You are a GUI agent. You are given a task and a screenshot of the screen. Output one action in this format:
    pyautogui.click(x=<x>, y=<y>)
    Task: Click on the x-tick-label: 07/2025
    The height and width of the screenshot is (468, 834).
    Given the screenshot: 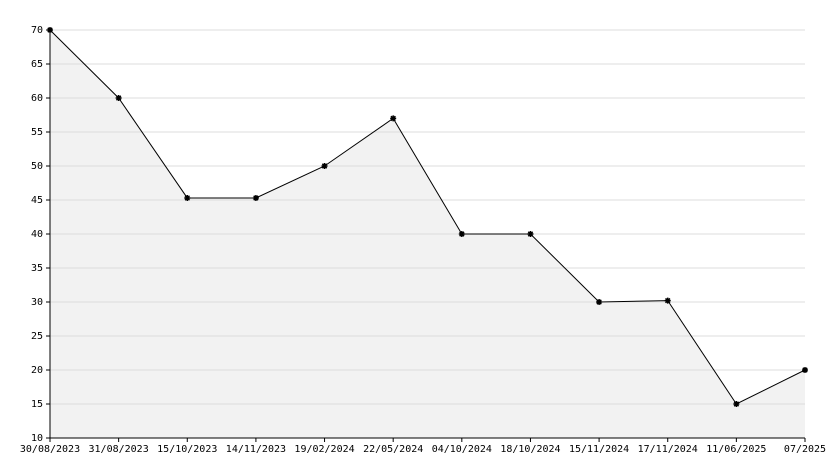 What is the action you would take?
    pyautogui.click(x=805, y=449)
    